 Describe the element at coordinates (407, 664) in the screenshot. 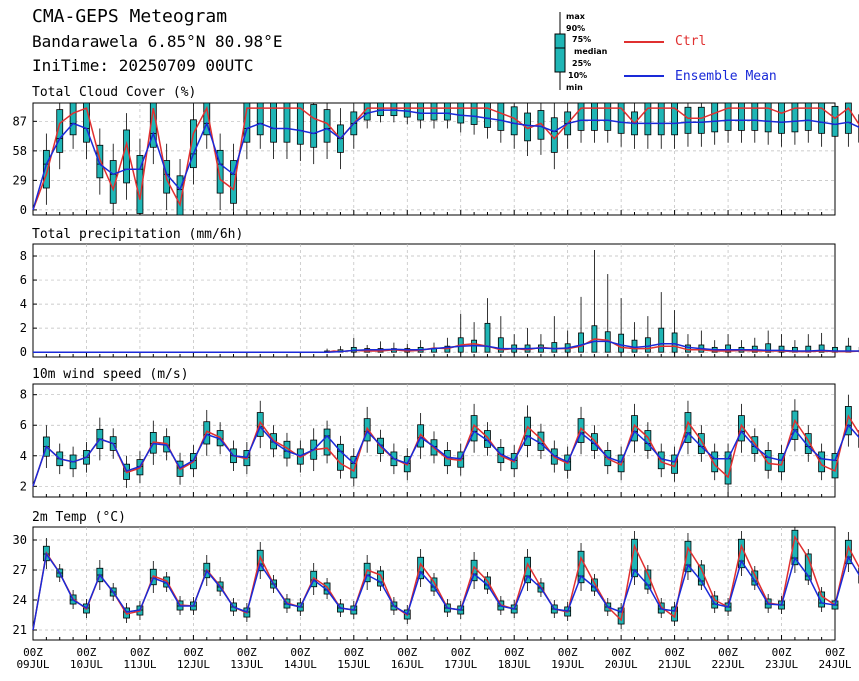

I see `x-tick-label-date: 16JUL` at that location.